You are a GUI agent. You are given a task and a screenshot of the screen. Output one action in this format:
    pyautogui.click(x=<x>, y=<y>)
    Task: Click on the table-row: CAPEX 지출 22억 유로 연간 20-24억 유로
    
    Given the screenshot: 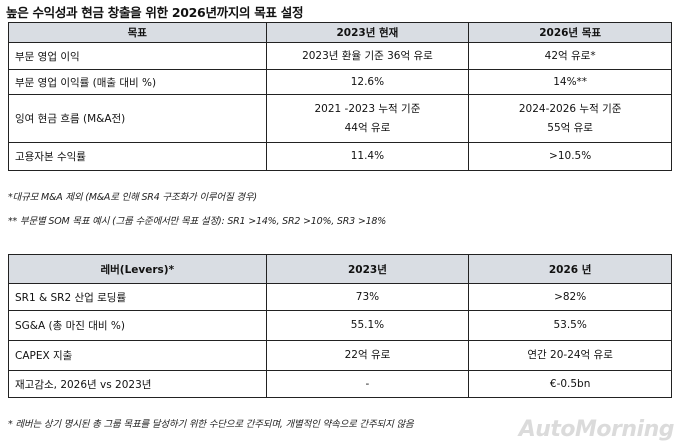 What is the action you would take?
    pyautogui.click(x=340, y=355)
    